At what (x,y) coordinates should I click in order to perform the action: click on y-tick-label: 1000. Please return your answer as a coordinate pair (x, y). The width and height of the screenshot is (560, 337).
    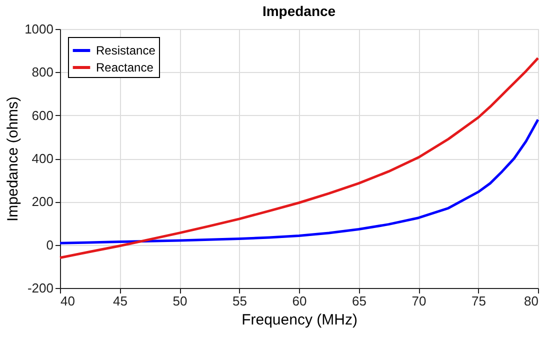
    Looking at the image, I should click on (39, 29).